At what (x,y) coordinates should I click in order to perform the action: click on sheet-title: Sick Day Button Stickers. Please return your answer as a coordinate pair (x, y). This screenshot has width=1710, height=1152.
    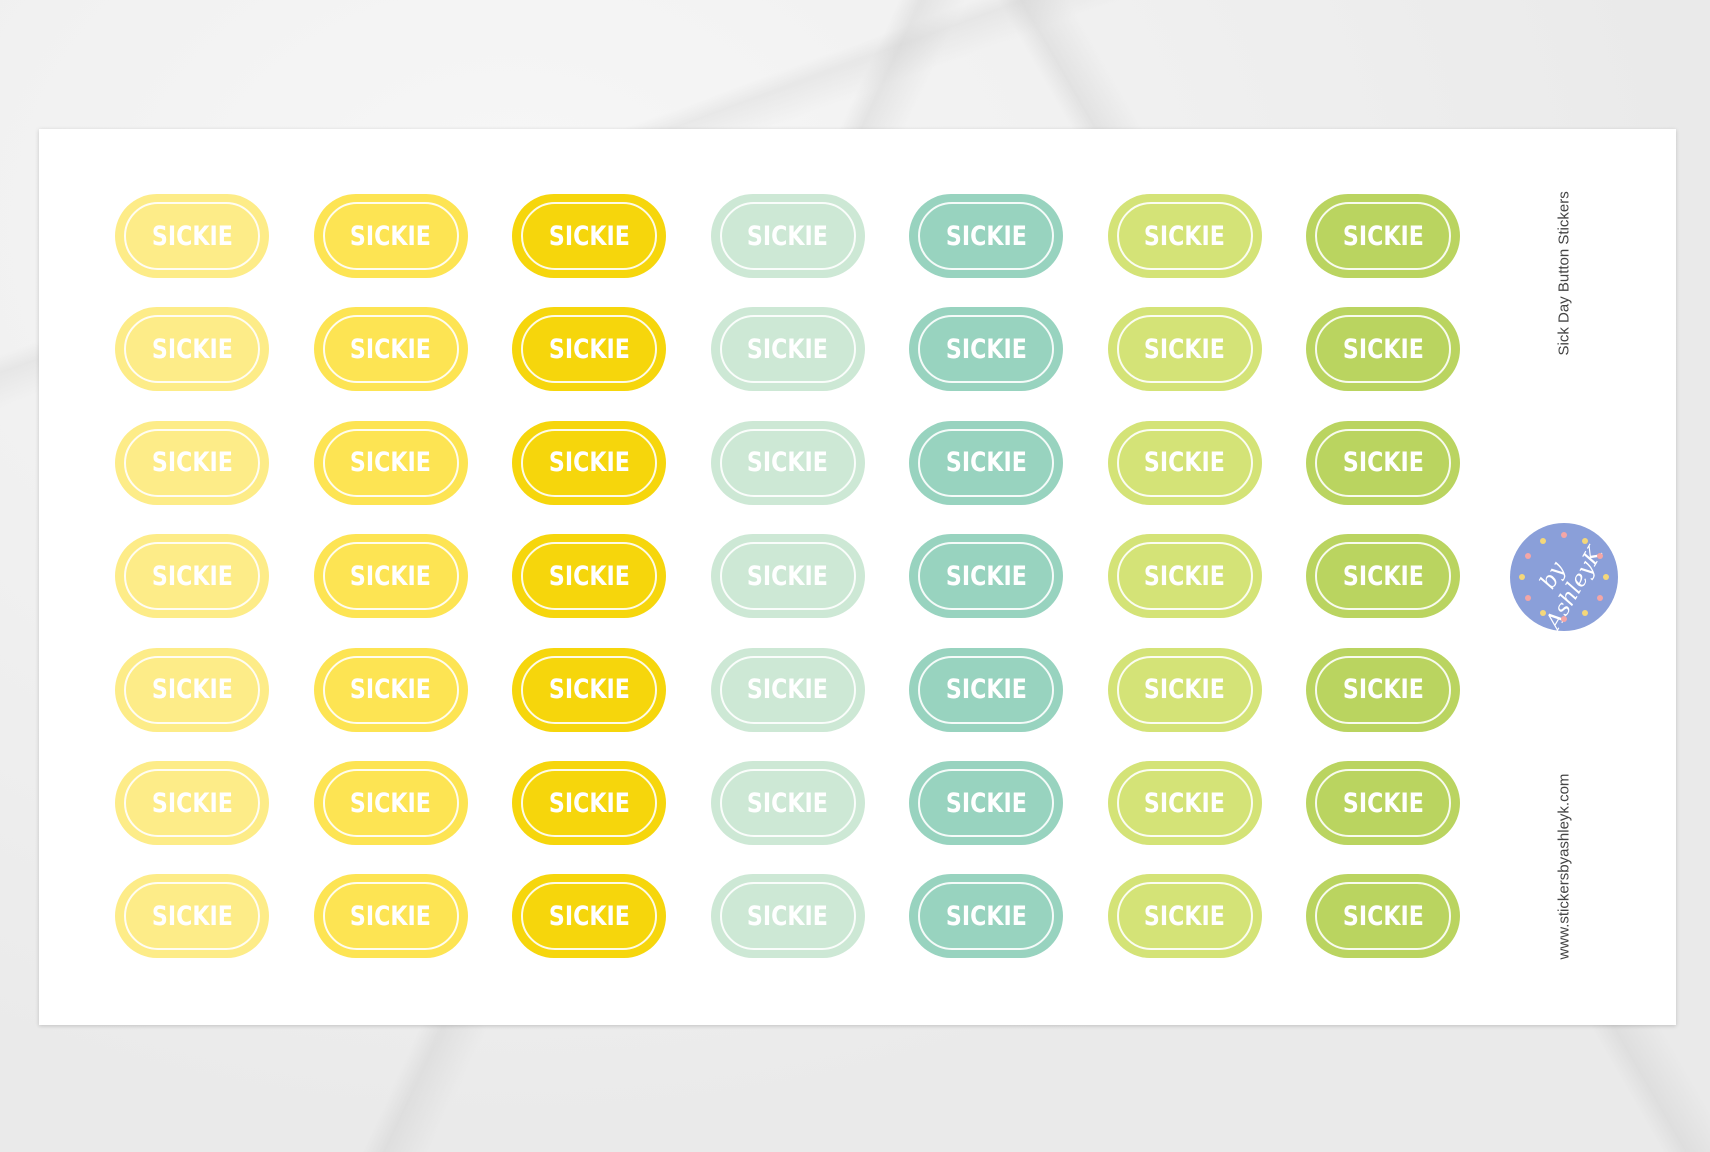
    Looking at the image, I should click on (1564, 273).